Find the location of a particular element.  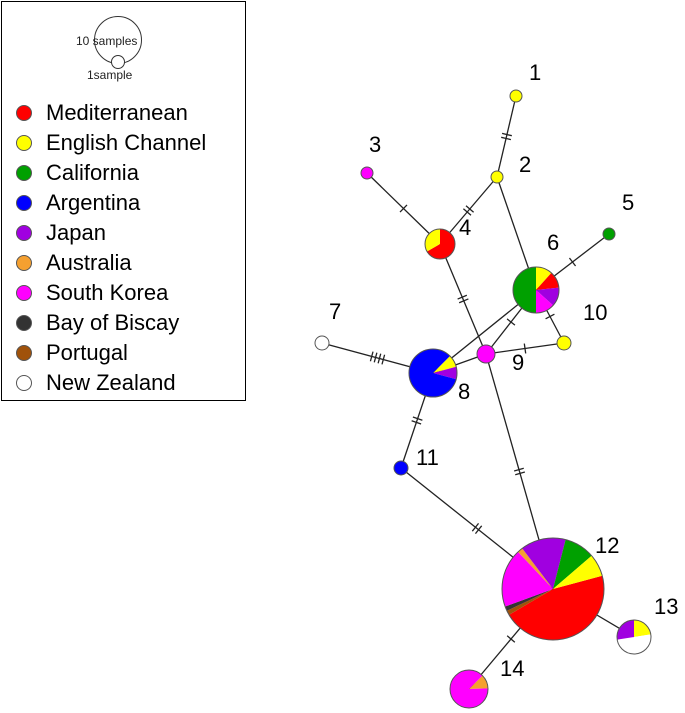

haplotype-label-10: 10 is located at coordinates (595, 312).